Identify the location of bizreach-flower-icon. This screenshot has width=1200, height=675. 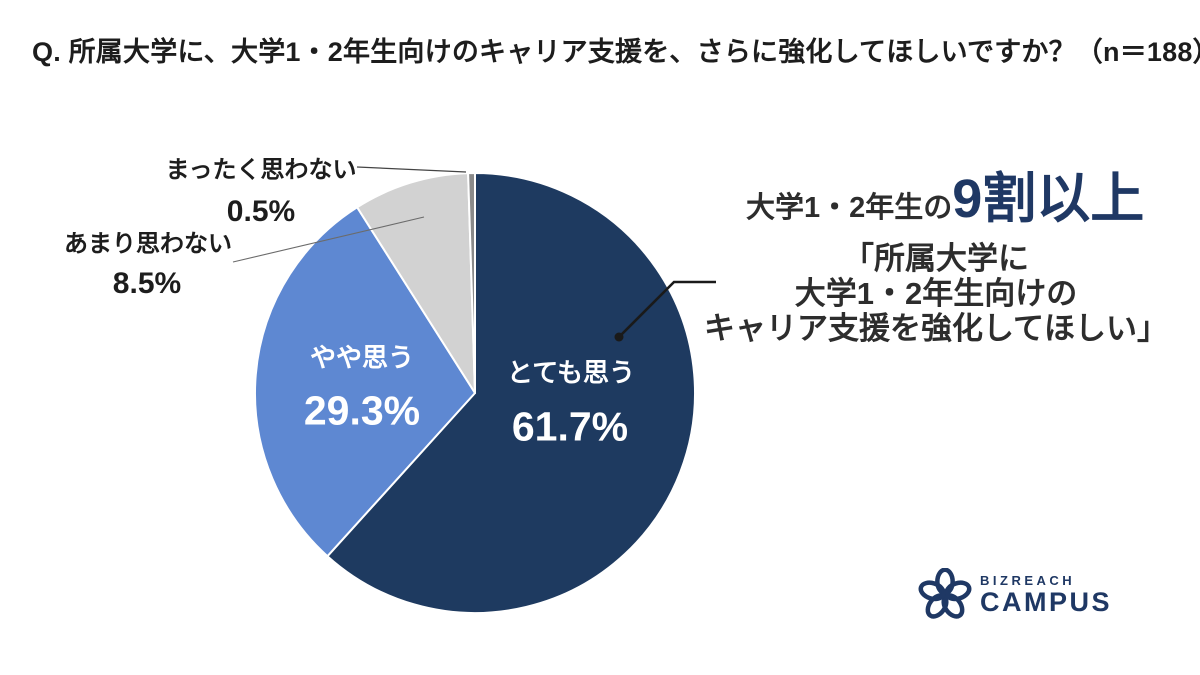
(945, 593).